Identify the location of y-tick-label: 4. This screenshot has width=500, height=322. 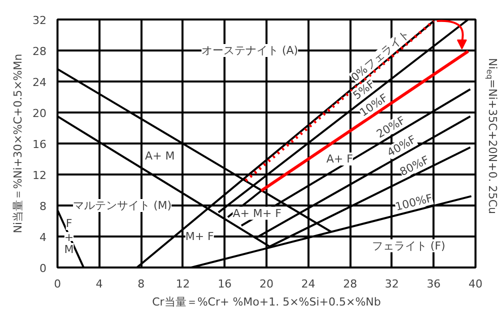
(43, 237).